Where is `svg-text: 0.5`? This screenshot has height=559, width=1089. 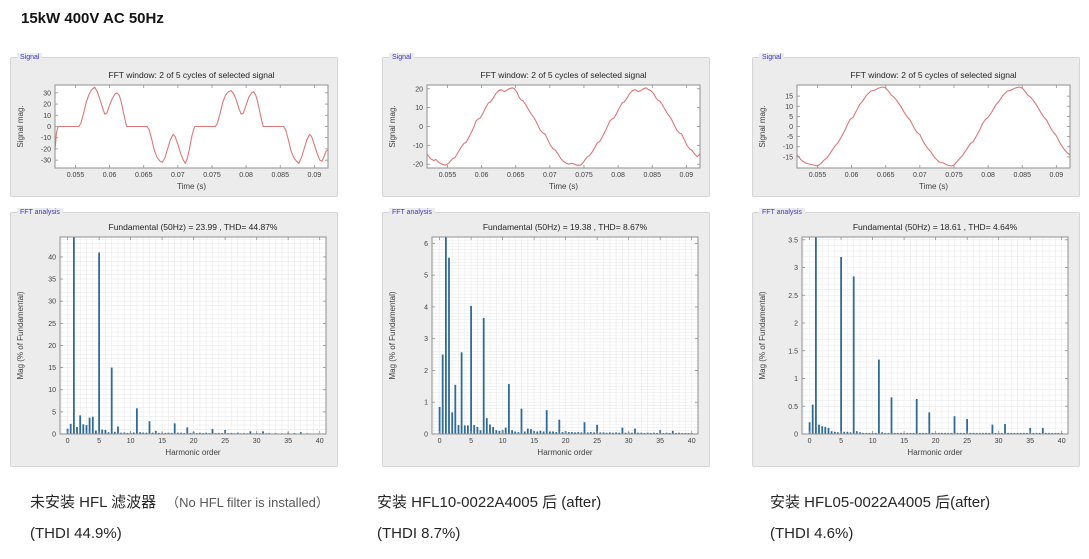
svg-text: 0.5 is located at coordinates (793, 407).